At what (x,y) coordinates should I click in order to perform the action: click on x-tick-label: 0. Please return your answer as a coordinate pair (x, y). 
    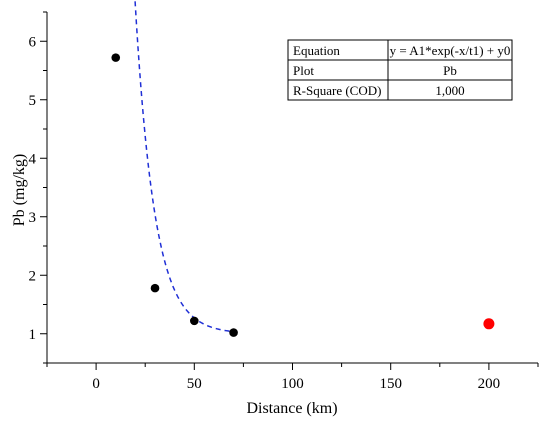
    Looking at the image, I should click on (96, 384).